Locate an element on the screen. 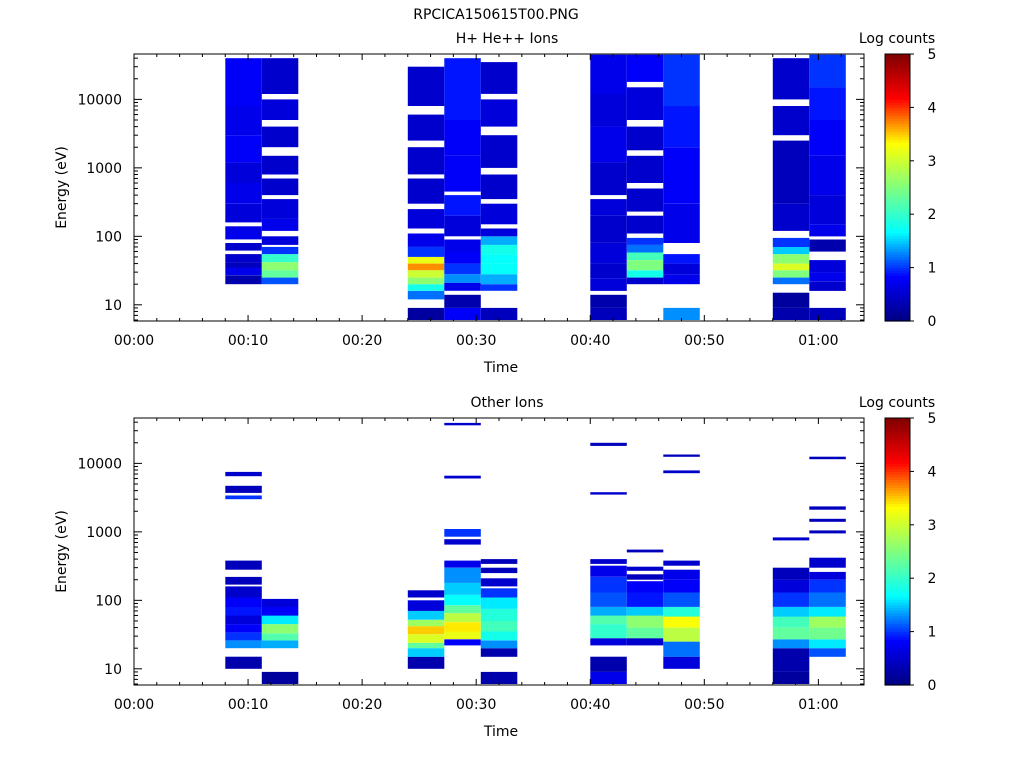 The height and width of the screenshot is (768, 1024). figure-title: RPCICA150615T00.PNG is located at coordinates (495, 15).